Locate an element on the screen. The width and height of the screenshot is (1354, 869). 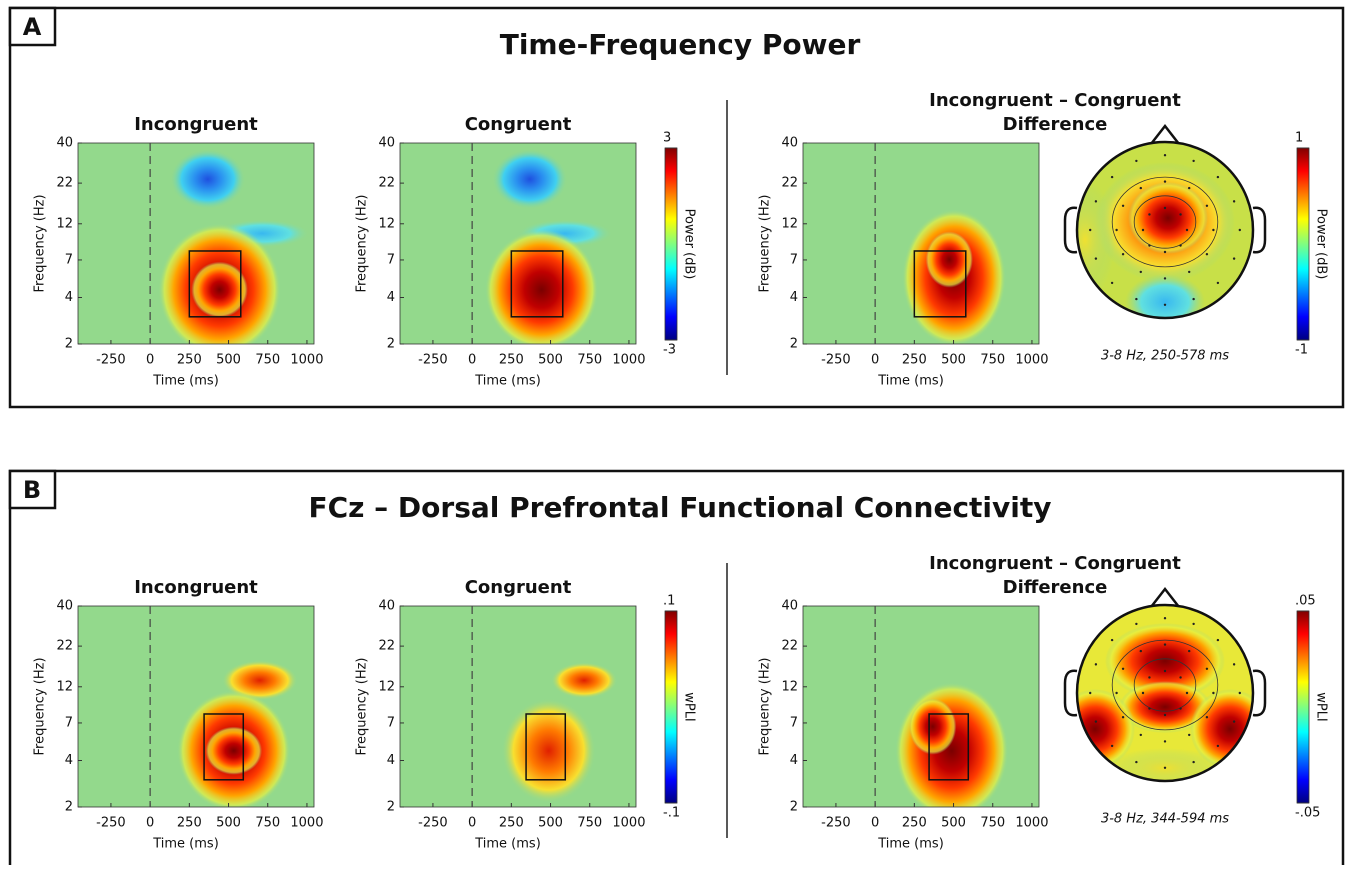
y-axis-label: Frequency (Hz) is located at coordinates (40, 706).